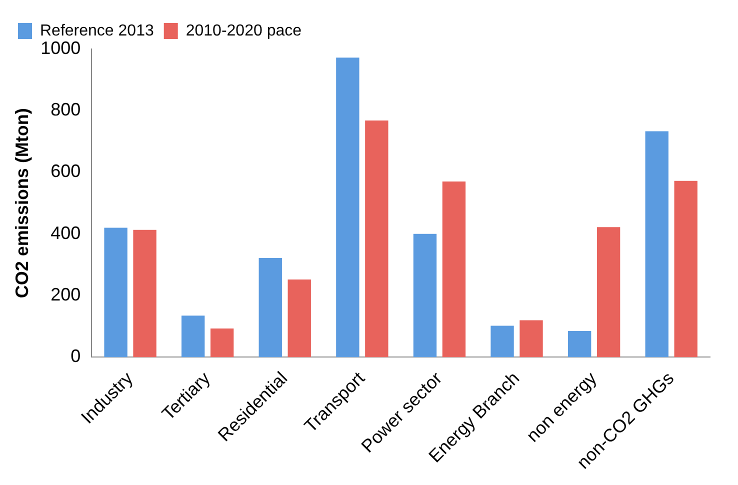 The image size is (738, 485). I want to click on y-tick-label: 0, so click(75, 356).